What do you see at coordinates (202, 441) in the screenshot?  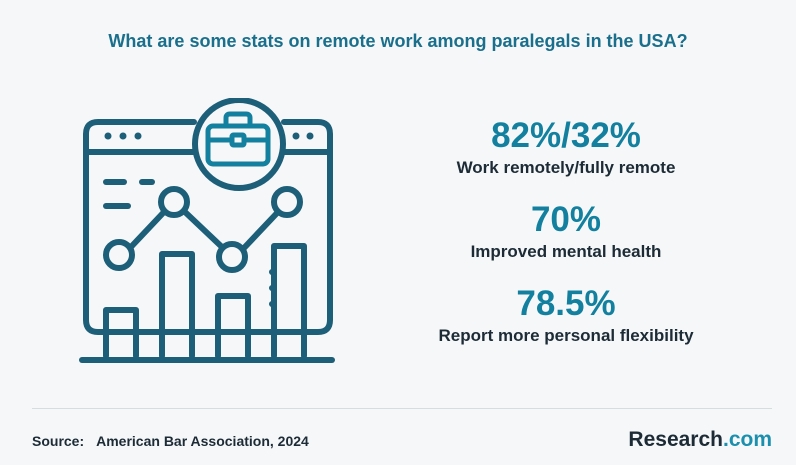 I see `source-text: American Bar Association, 2024` at bounding box center [202, 441].